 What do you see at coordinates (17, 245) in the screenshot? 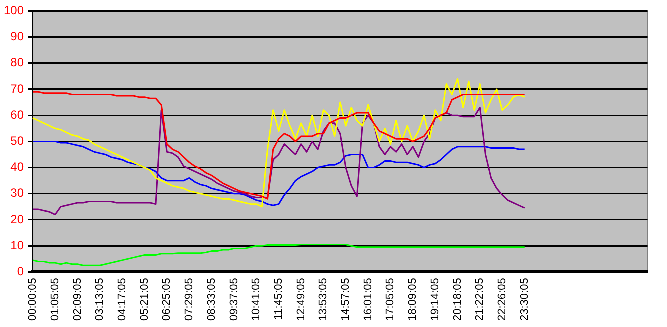
I see `y-tick-label: 10` at bounding box center [17, 245].